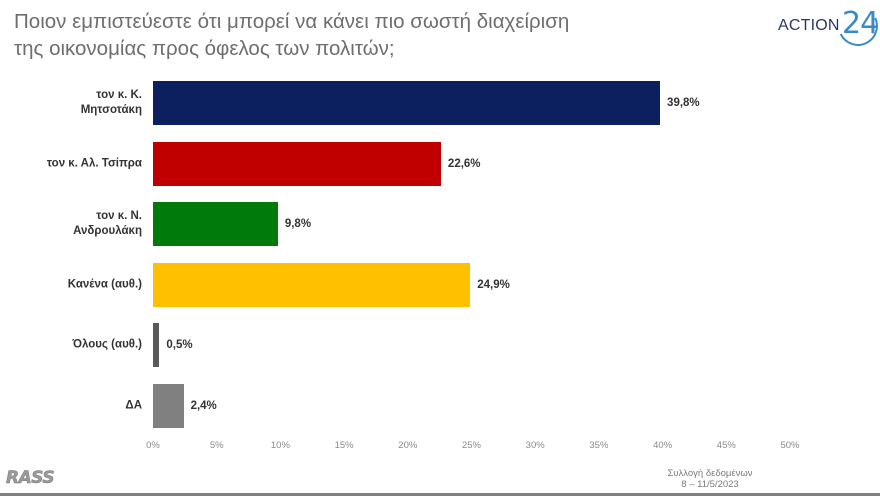 The width and height of the screenshot is (880, 496). I want to click on data-collection-note: Συλλογή δεδομένων 8 – 11/5/2023, so click(710, 479).